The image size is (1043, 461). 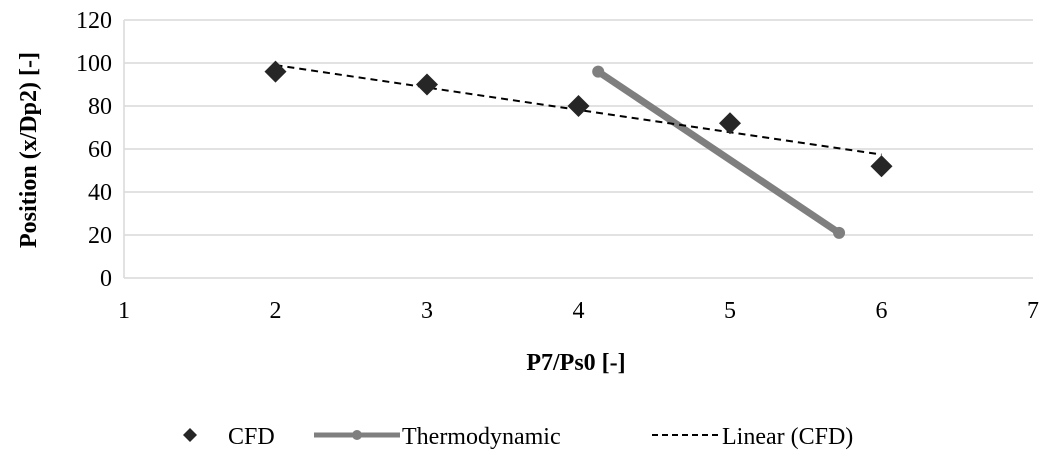 I want to click on thermodynamic-line, so click(x=718, y=152).